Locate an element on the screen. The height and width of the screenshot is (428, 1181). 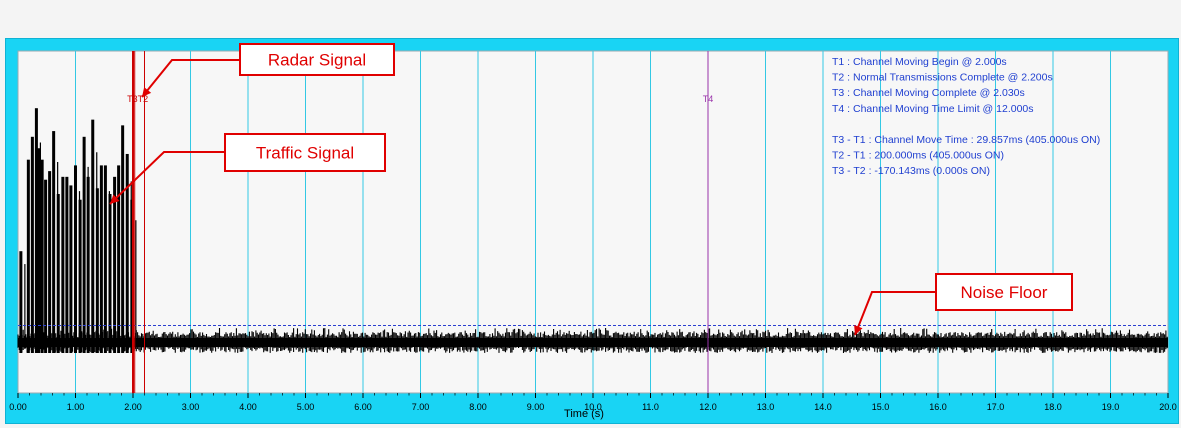
info-line: T2 - T1 : 200.000ms (405.000us ON) is located at coordinates (918, 156).